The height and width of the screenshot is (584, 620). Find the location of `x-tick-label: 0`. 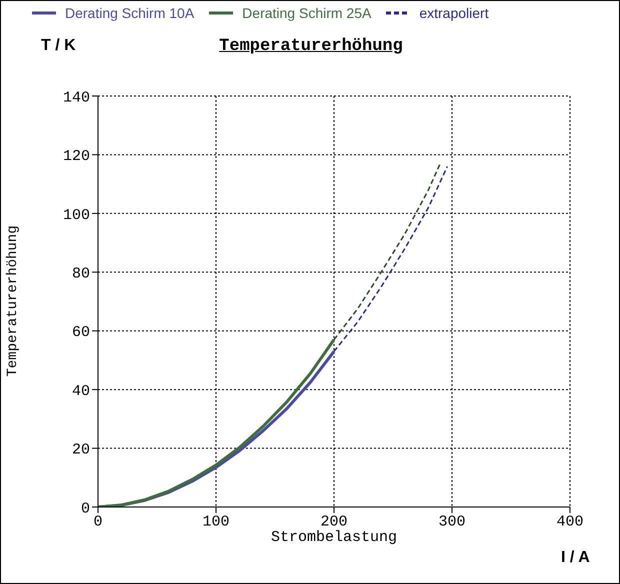

x-tick-label: 0 is located at coordinates (98, 522).